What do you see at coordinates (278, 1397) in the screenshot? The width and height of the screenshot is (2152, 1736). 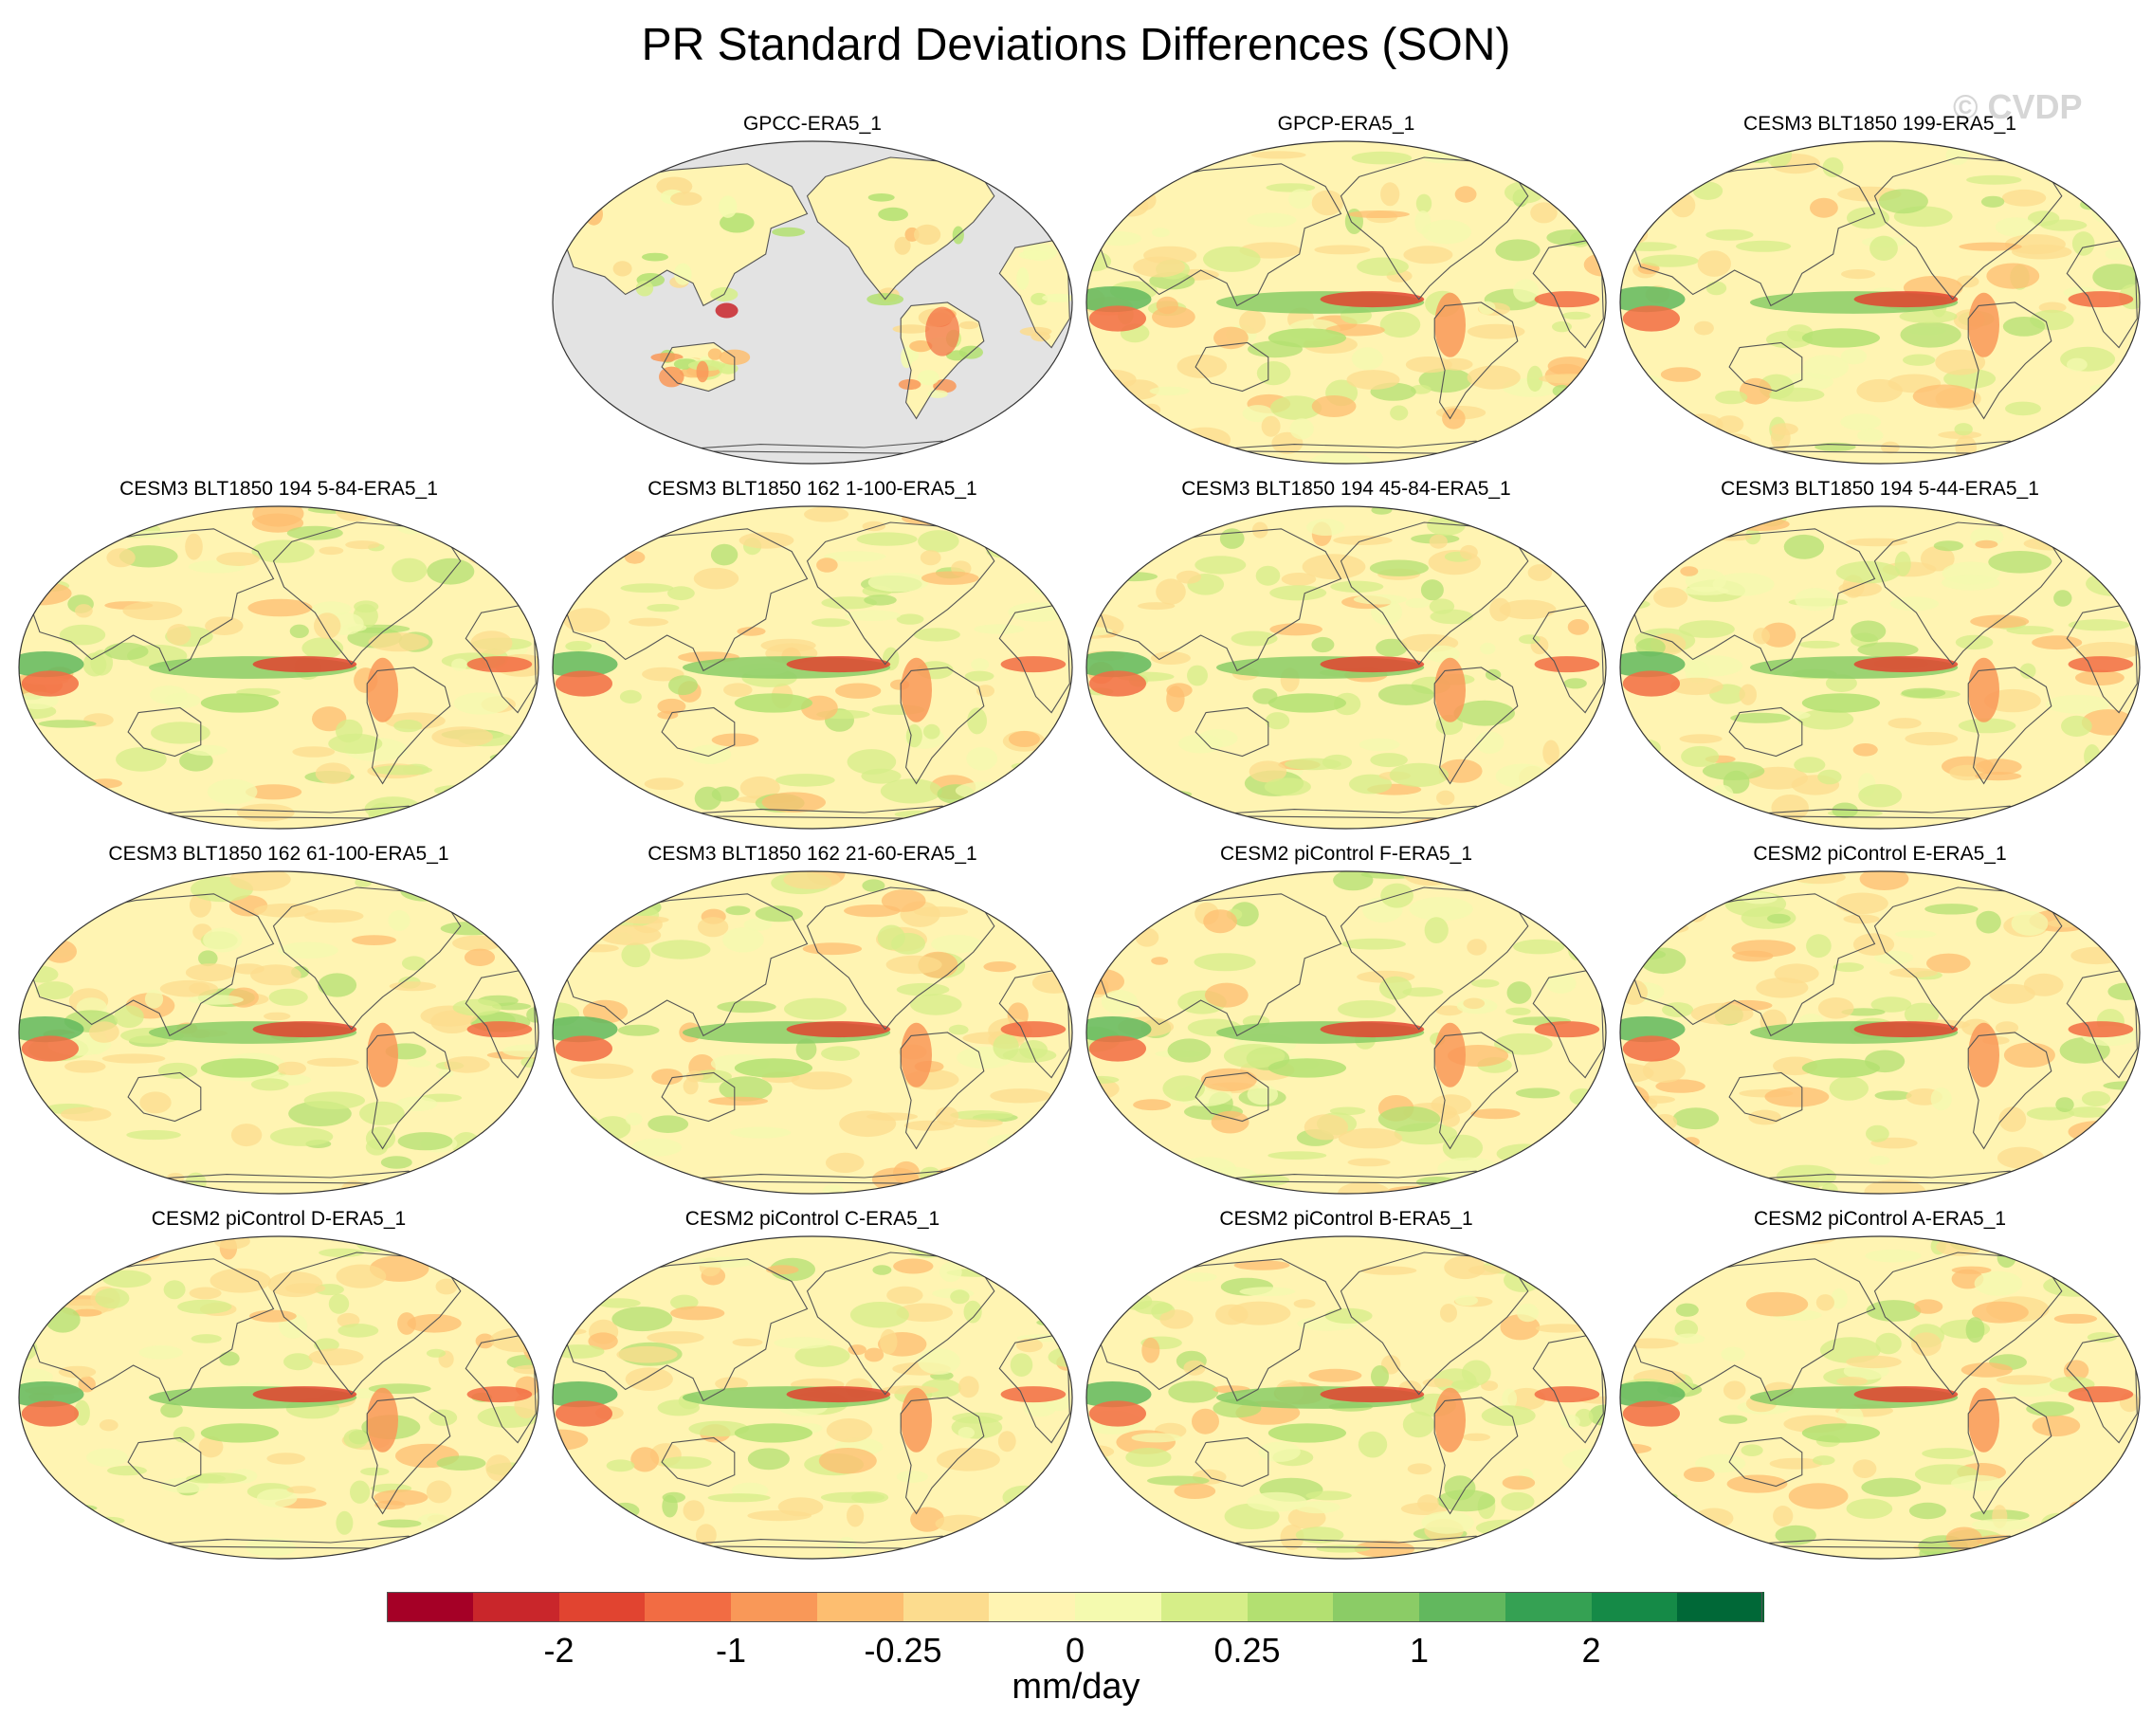 I see `robinson-map` at bounding box center [278, 1397].